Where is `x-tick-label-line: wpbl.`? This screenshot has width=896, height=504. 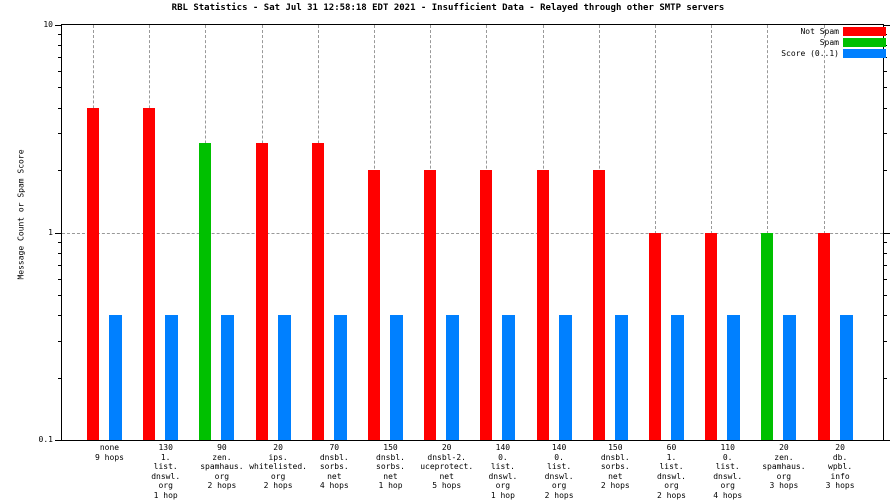
x-tick-label-line: wpbl. is located at coordinates (840, 467).